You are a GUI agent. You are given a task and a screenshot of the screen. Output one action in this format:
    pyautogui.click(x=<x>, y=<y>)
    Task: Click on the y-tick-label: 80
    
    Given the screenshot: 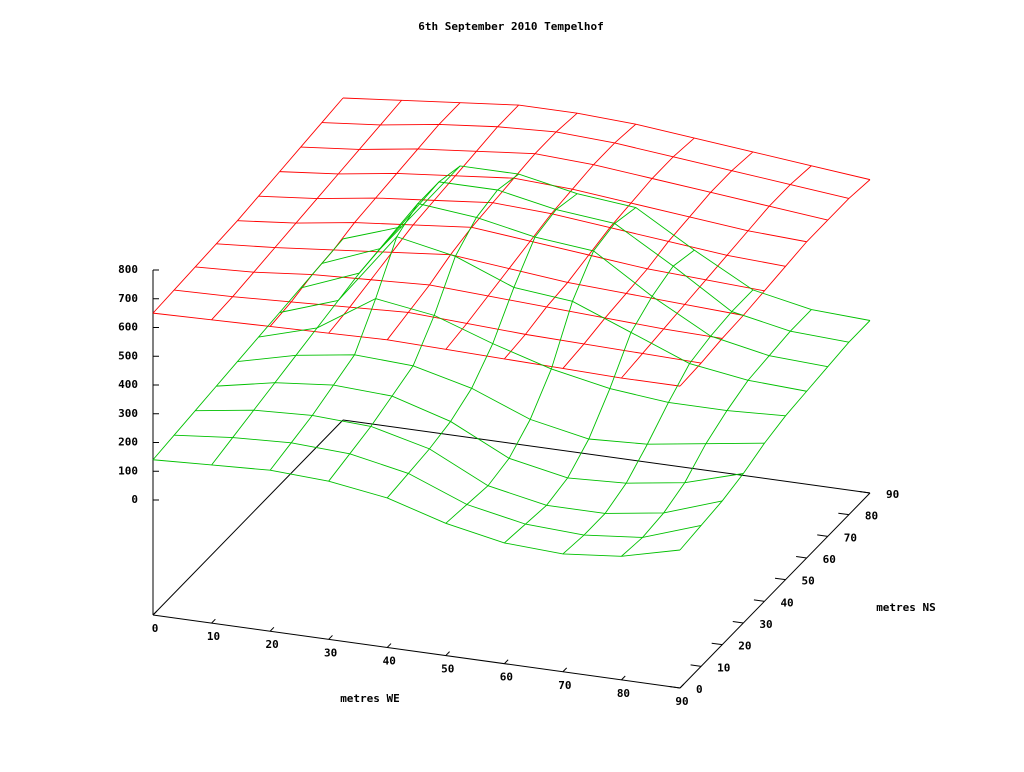 What is the action you would take?
    pyautogui.click(x=871, y=516)
    